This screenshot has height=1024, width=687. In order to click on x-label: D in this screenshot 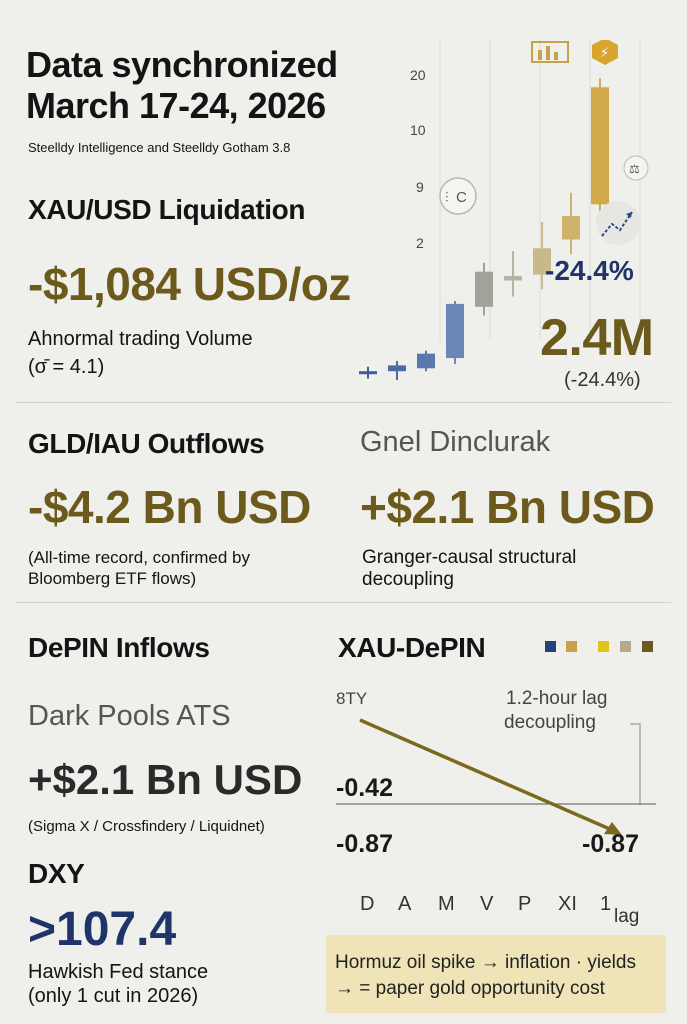, I will do `click(367, 904)`.